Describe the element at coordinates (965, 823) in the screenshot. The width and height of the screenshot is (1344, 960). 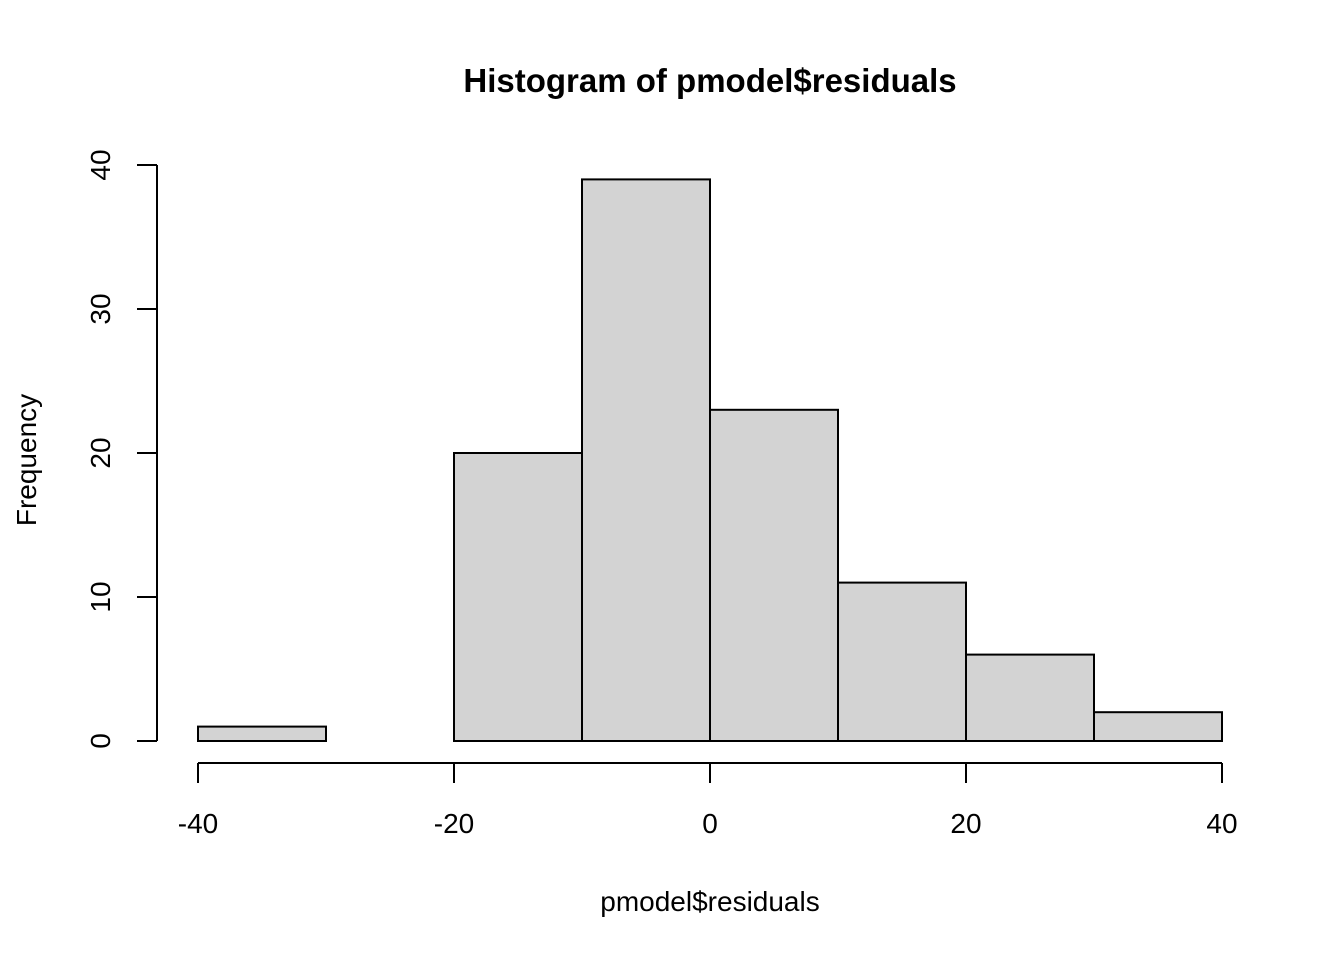
I see `x-tick-label: 20` at that location.